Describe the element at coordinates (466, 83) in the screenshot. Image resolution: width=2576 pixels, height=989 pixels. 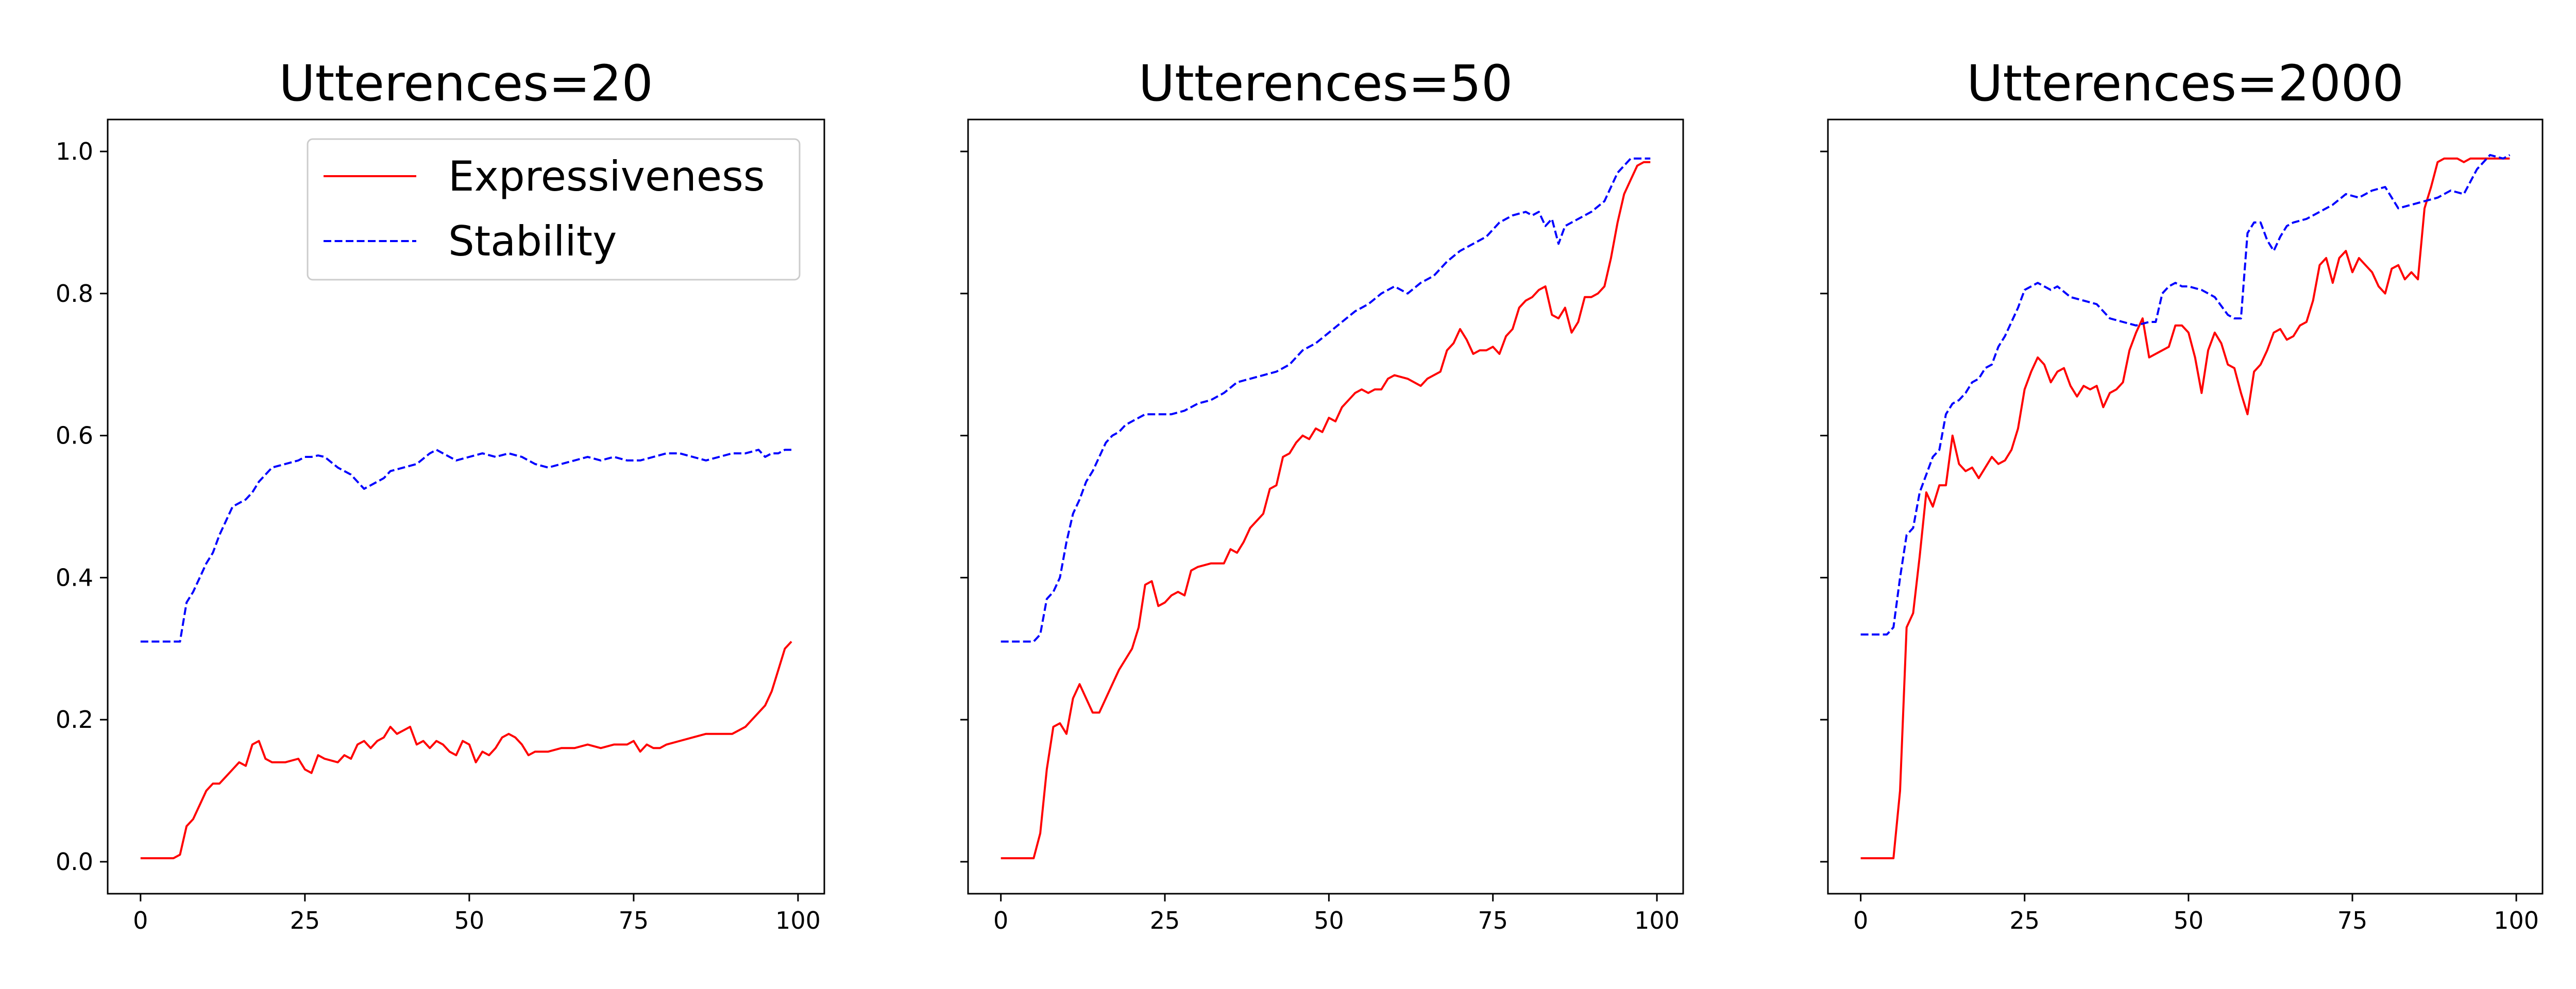
I see `chart-title-utterences-20: Utterences=20` at that location.